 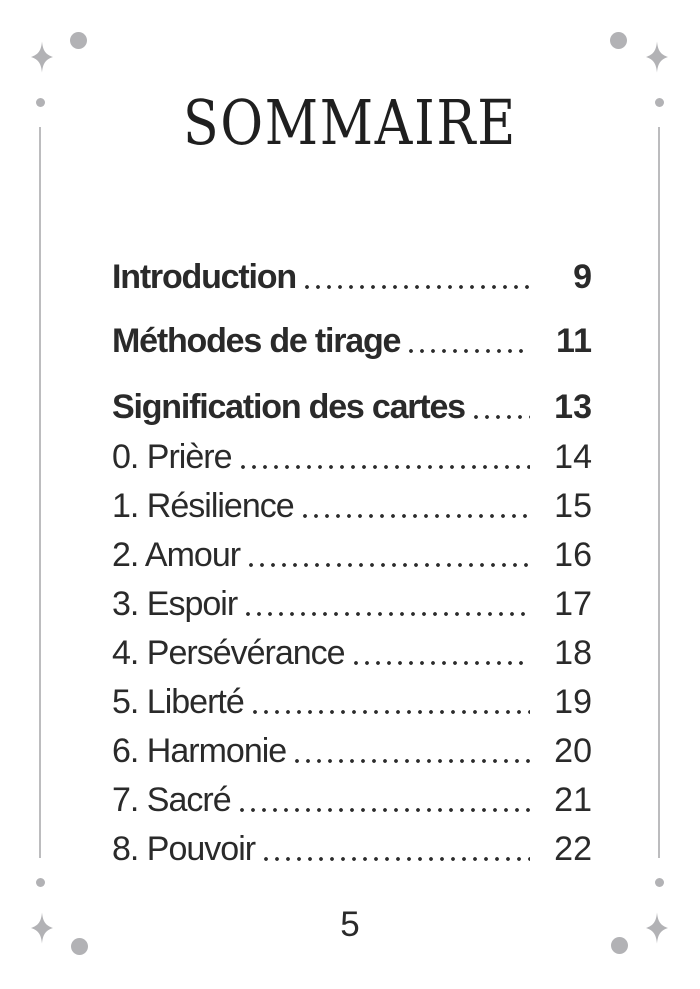 What do you see at coordinates (573, 555) in the screenshot?
I see `toc-entry-page-number: 16` at bounding box center [573, 555].